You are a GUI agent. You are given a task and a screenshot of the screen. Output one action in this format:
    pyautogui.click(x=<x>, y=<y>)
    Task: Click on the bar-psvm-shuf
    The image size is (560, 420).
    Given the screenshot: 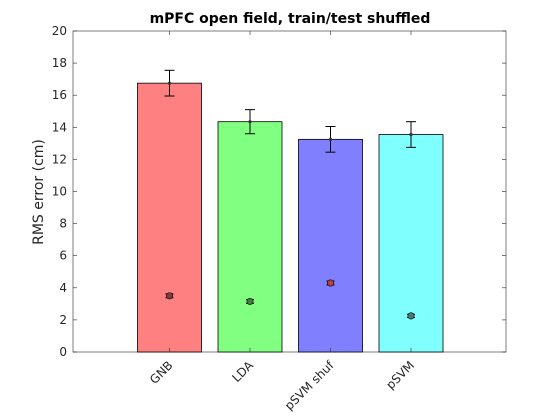 What is the action you would take?
    pyautogui.click(x=330, y=245)
    